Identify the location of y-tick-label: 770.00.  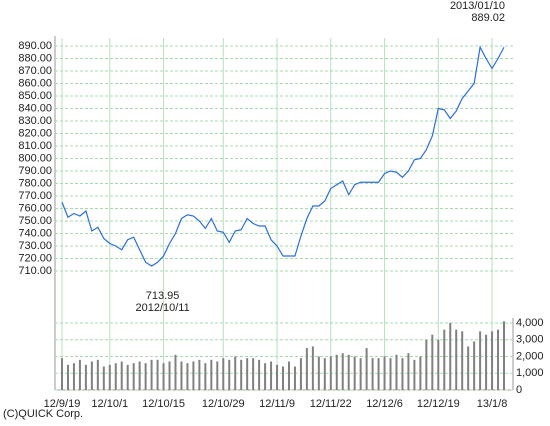
(35, 196).